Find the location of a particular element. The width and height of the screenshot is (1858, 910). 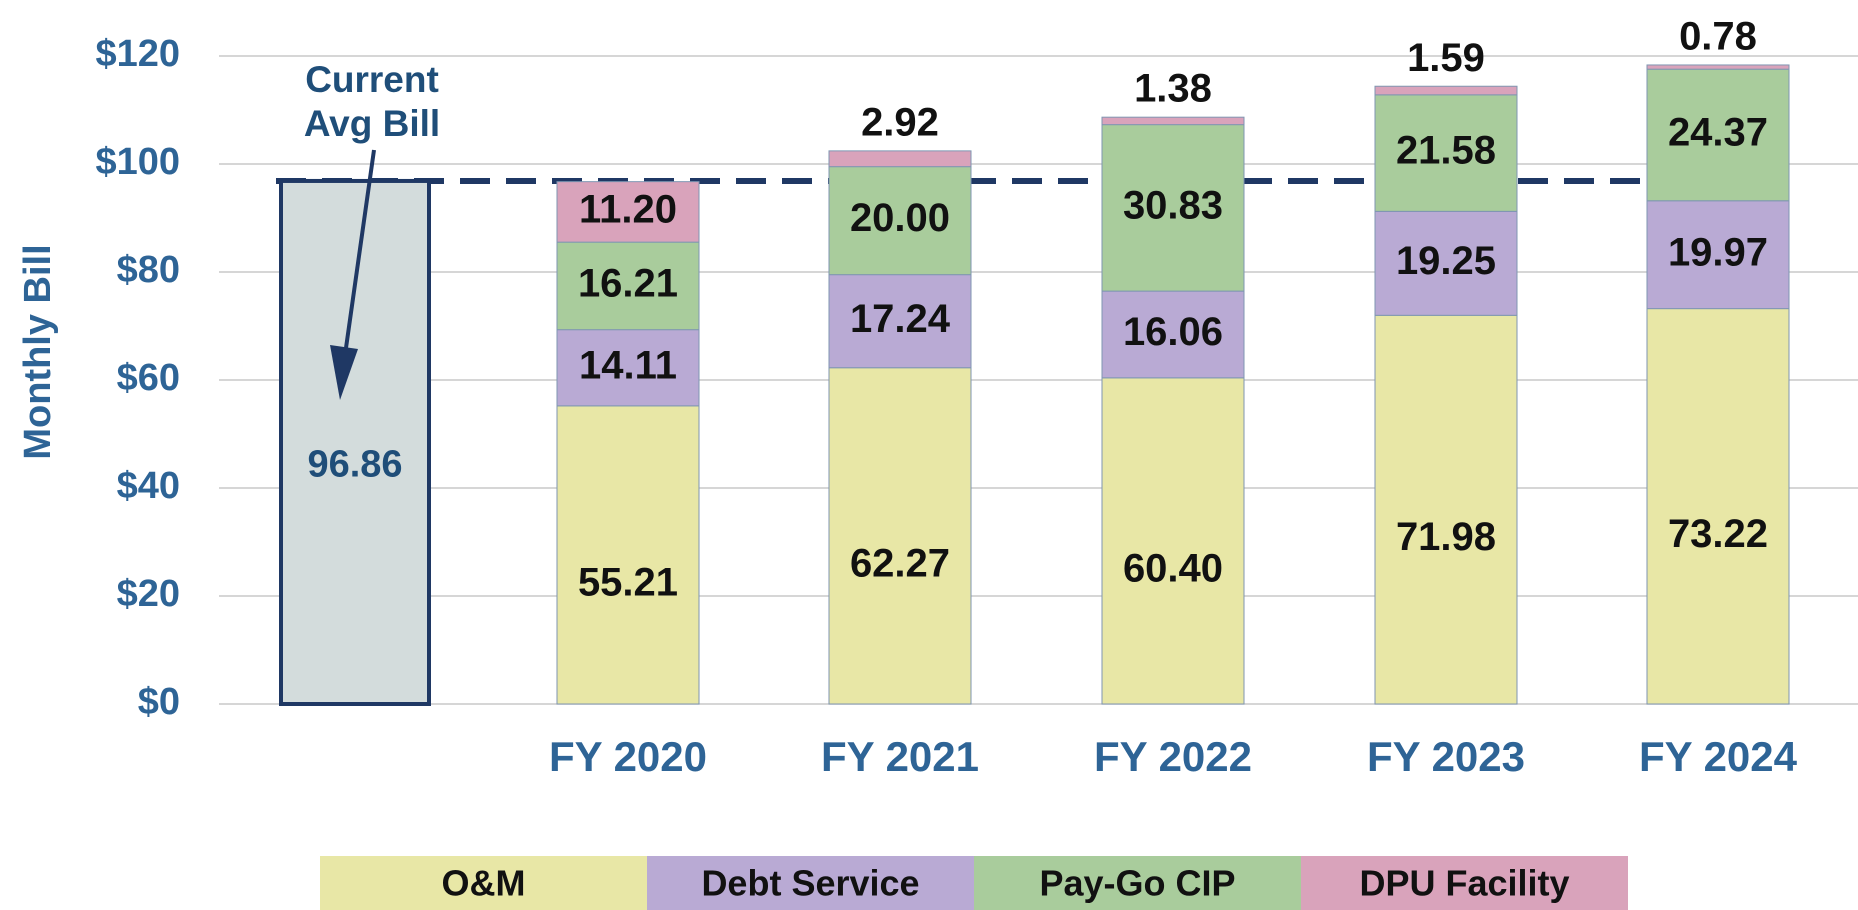

y-tick-label: $0 is located at coordinates (159, 702).